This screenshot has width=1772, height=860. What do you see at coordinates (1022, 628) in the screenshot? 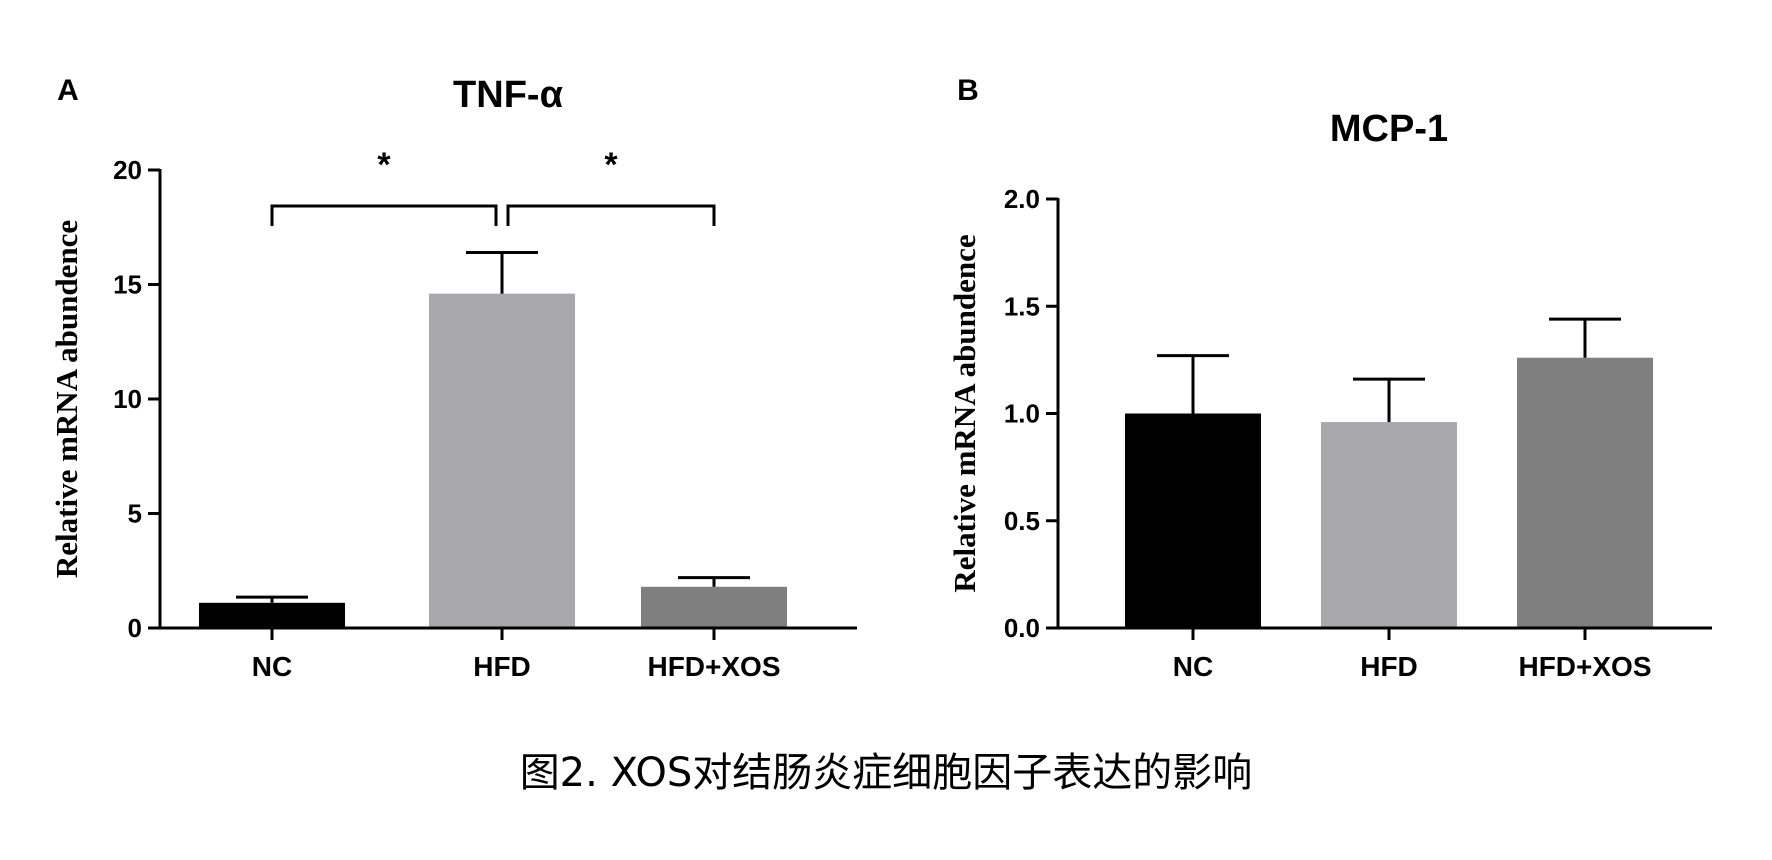
I see `y-tick-label: 0.0` at bounding box center [1022, 628].